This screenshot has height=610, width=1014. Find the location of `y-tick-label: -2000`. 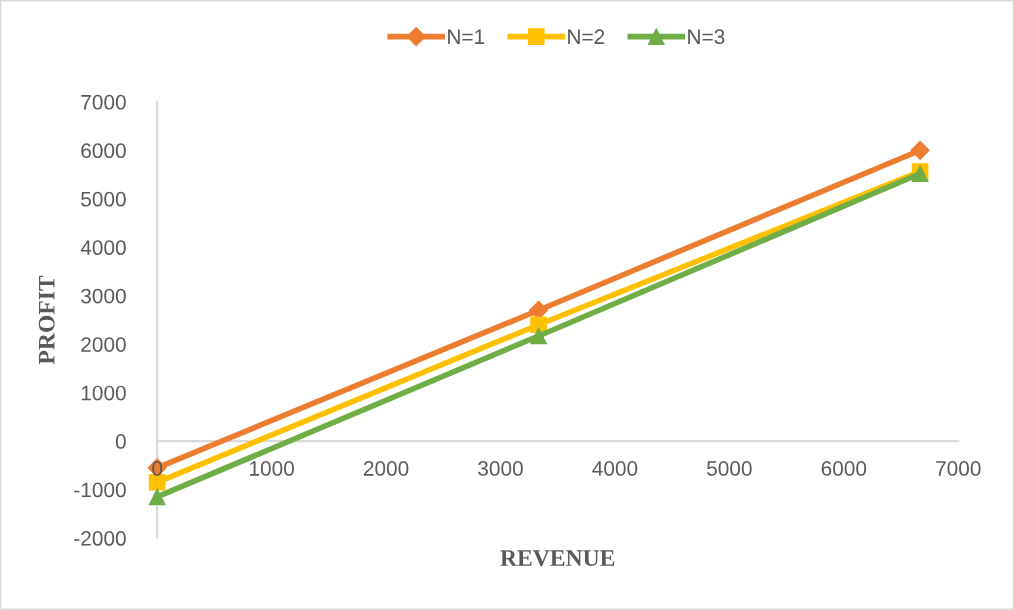

y-tick-label: -2000 is located at coordinates (100, 538).